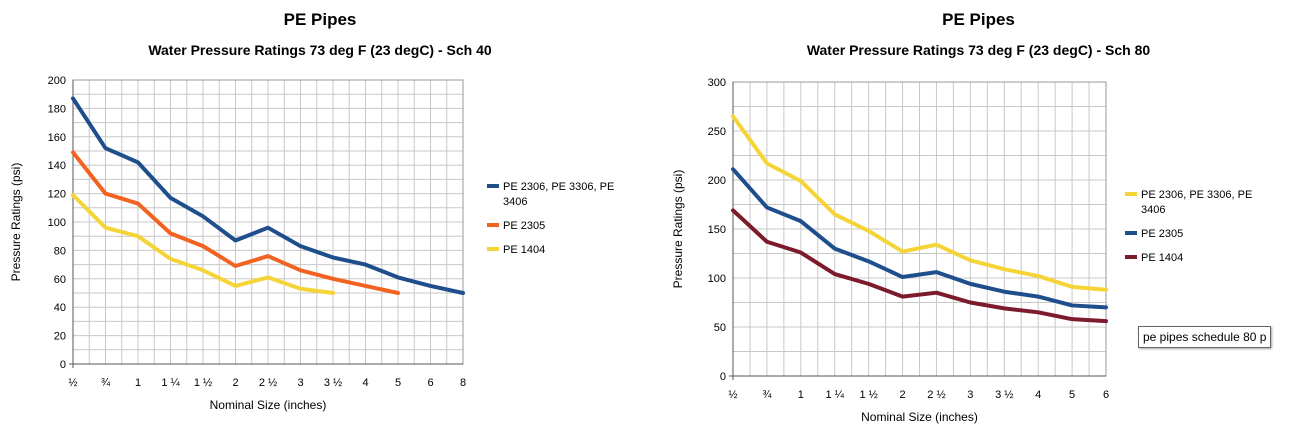 This screenshot has width=1297, height=433. Describe the element at coordinates (1205, 337) in the screenshot. I see `tooltip: pe pipes schedule 80 p` at that location.